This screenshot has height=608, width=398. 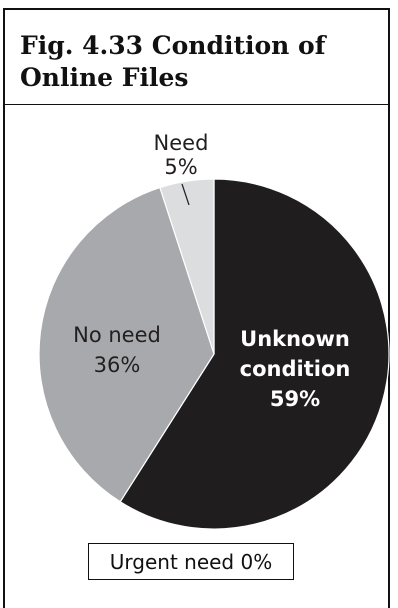 I want to click on pie-label-unknown-condition: Unknown condition 59%, so click(x=295, y=369).